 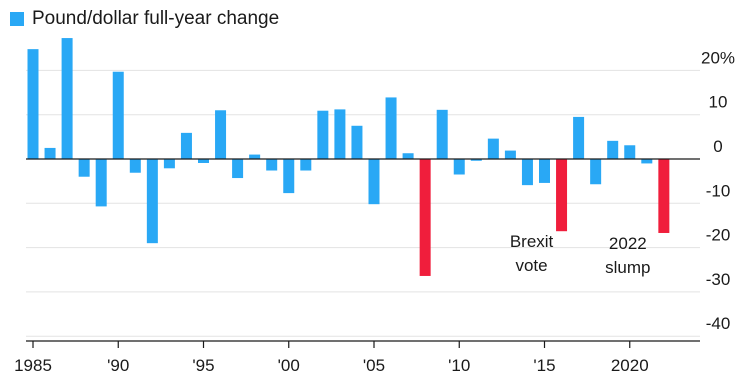 I want to click on y-tick-label: 10, so click(x=718, y=102).